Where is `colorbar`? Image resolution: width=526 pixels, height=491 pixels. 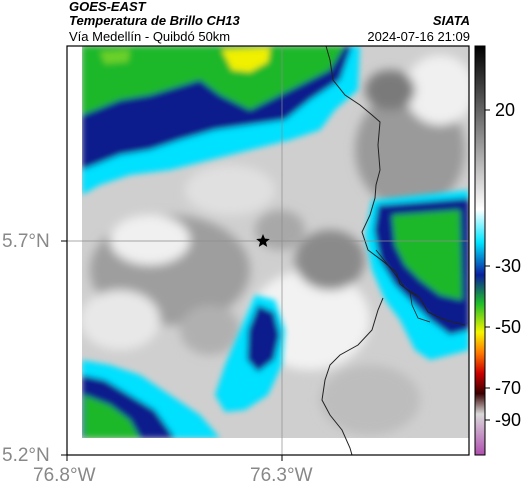
colorbar is located at coordinates (482, 250).